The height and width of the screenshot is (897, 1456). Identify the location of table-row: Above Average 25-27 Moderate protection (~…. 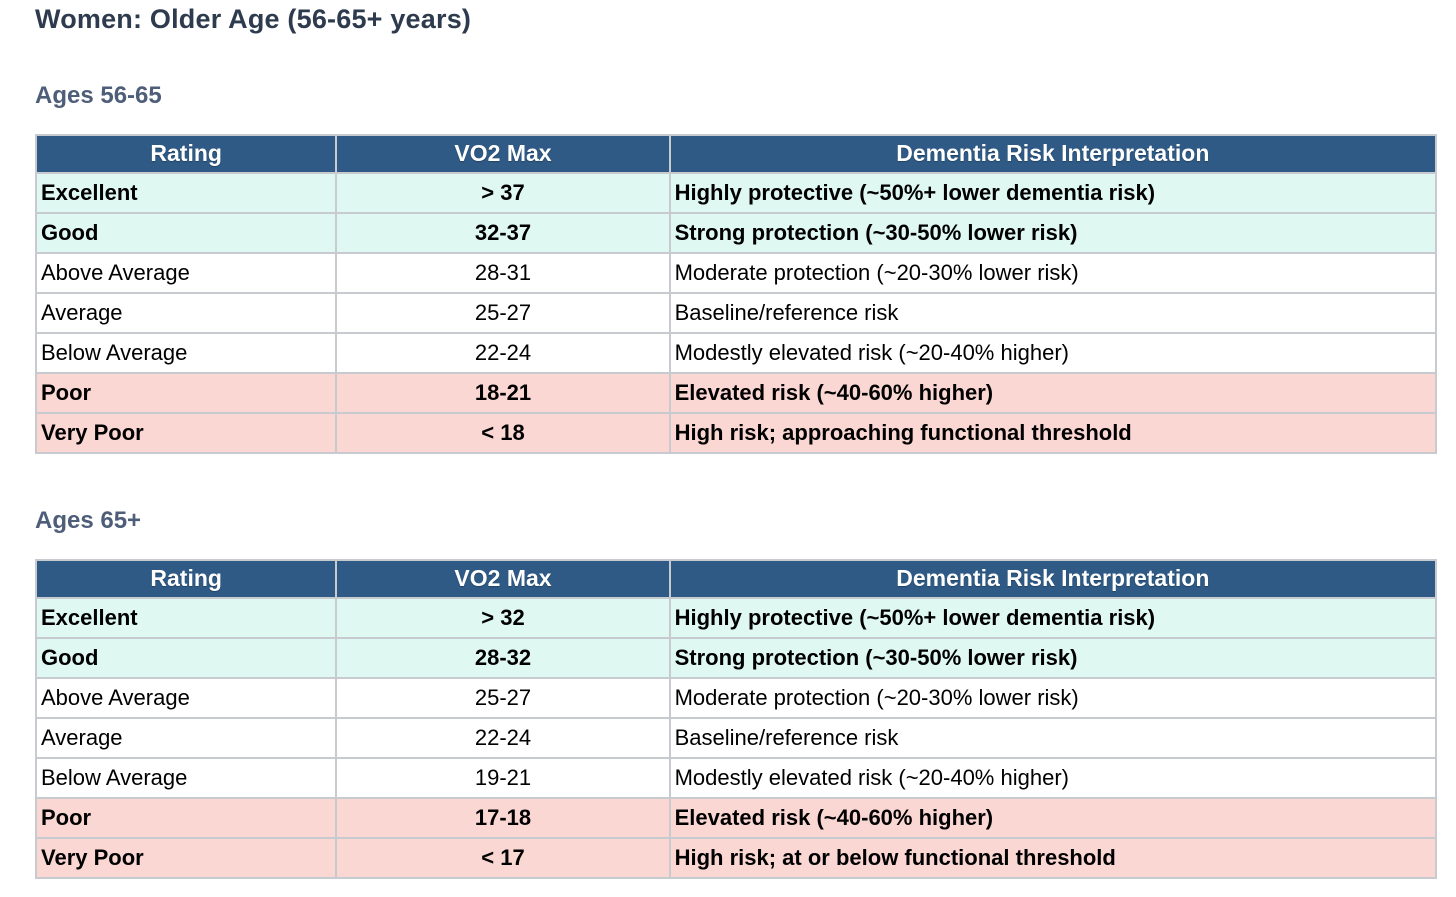
(736, 698).